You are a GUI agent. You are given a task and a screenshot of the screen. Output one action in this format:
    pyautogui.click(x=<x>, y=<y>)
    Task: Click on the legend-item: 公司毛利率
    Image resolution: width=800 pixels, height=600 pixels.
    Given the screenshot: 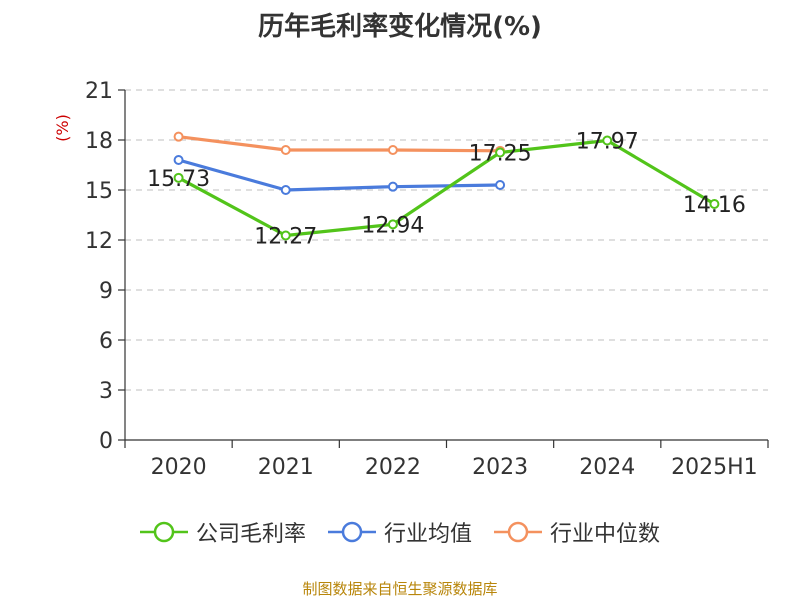 What is the action you would take?
    pyautogui.click(x=222, y=532)
    